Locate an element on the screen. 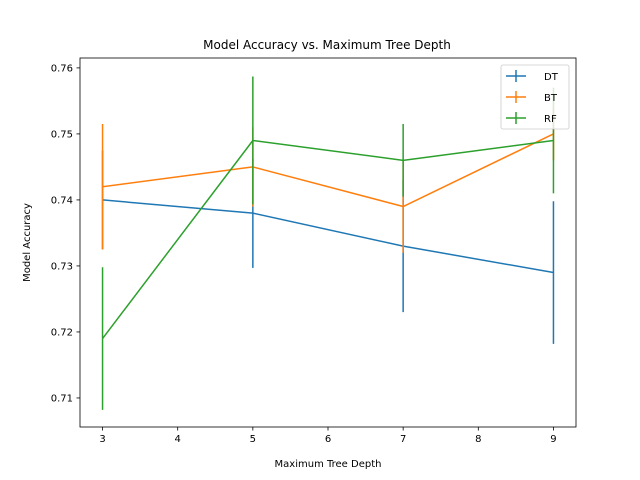 The height and width of the screenshot is (480, 640). y-tick-label: 0.75 is located at coordinates (62, 134).